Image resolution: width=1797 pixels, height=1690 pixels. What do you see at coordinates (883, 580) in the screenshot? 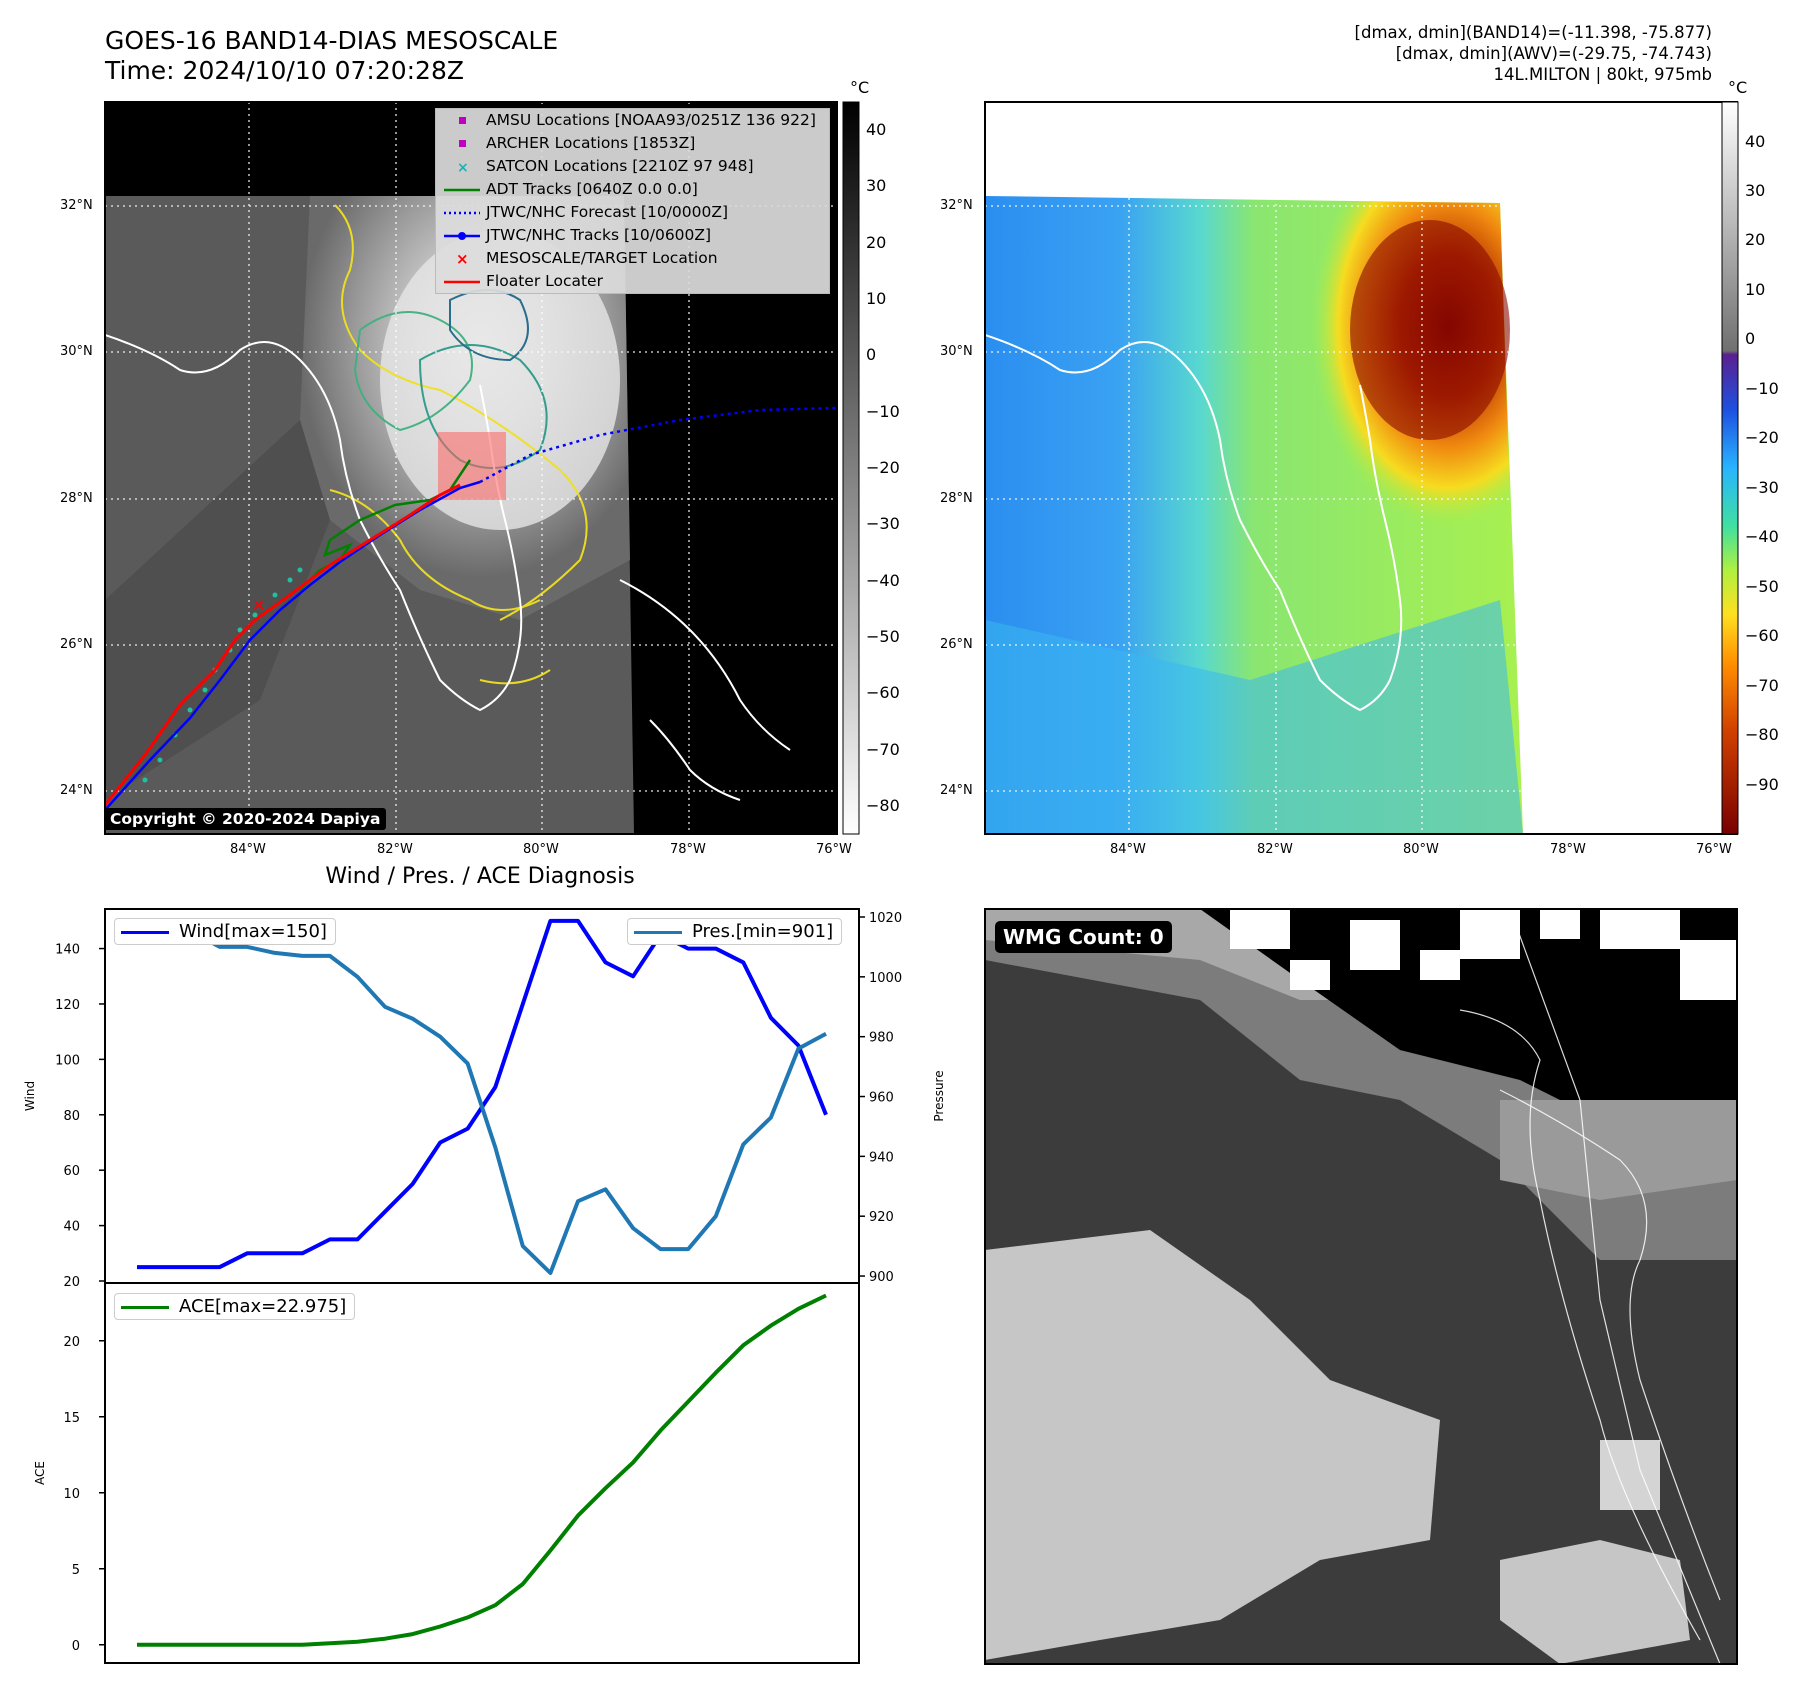
I see `gray-colorbar-tick: −40` at bounding box center [883, 580].